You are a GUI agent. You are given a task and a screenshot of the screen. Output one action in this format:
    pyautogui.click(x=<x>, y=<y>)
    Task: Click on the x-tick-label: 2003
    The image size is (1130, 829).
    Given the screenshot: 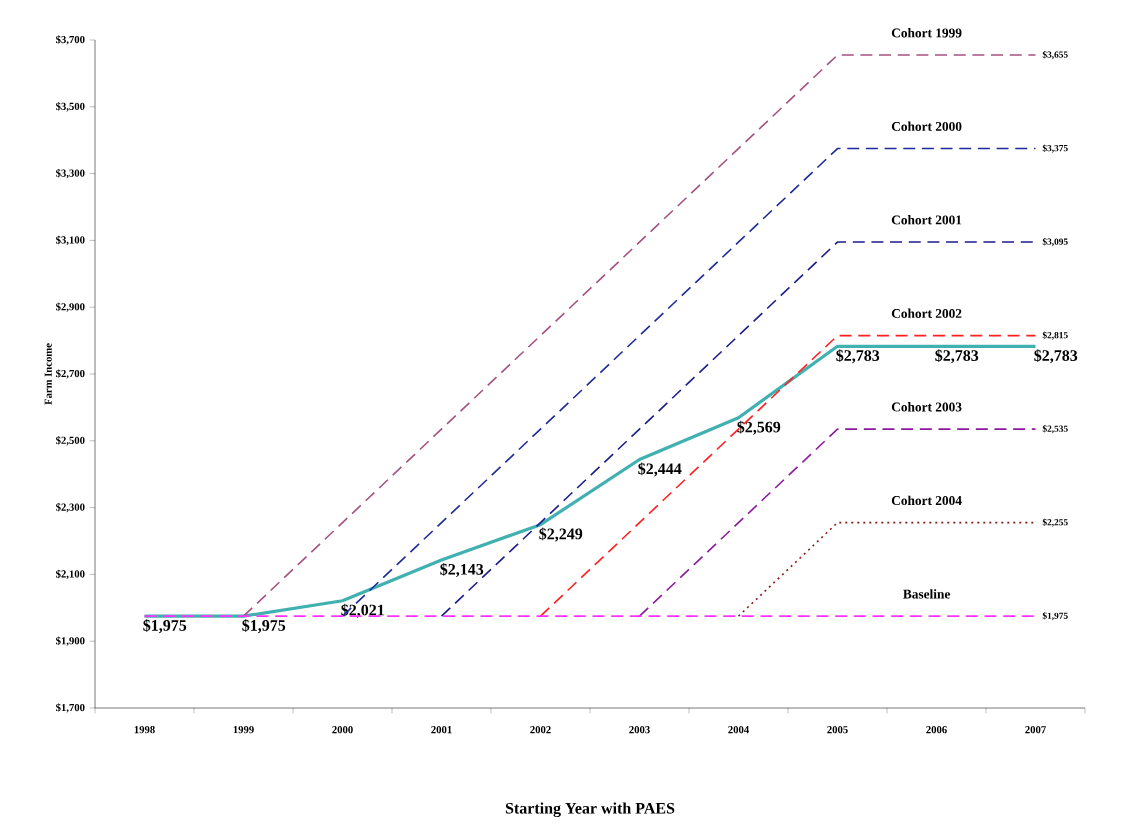 What is the action you would take?
    pyautogui.click(x=639, y=730)
    